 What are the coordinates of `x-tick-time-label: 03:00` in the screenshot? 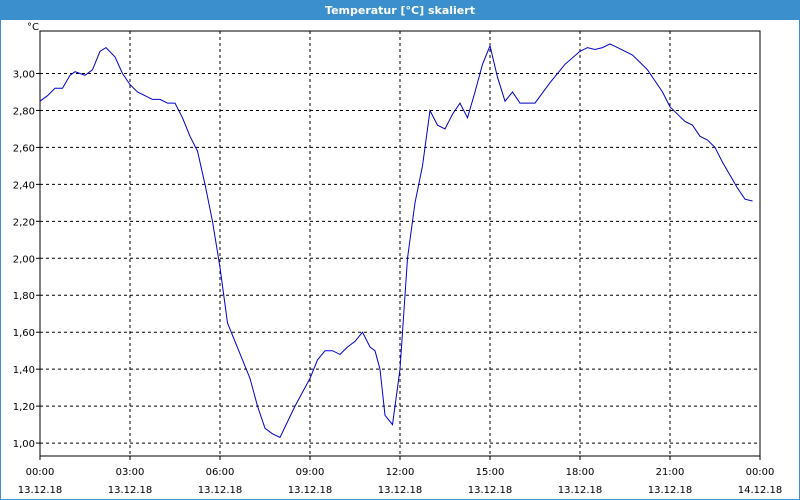 It's located at (130, 472).